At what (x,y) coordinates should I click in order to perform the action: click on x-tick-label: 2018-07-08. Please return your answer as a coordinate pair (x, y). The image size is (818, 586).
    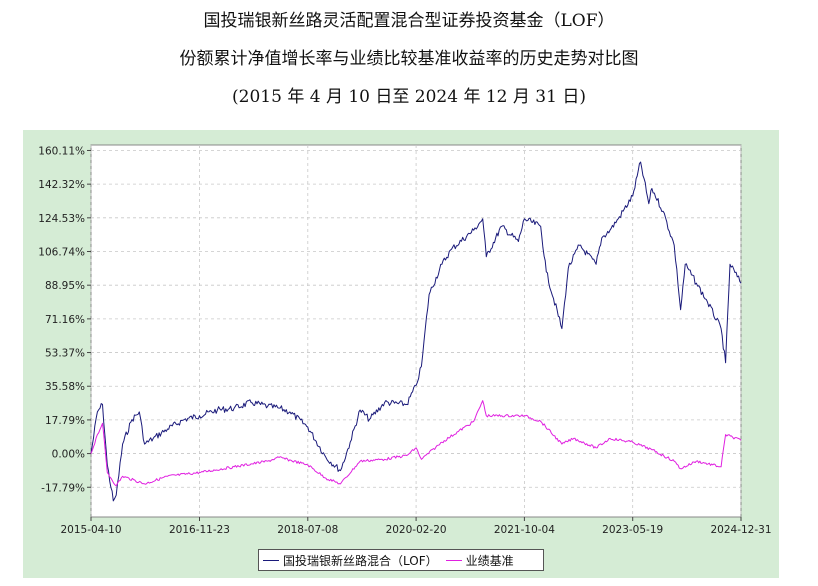
    Looking at the image, I should click on (307, 530).